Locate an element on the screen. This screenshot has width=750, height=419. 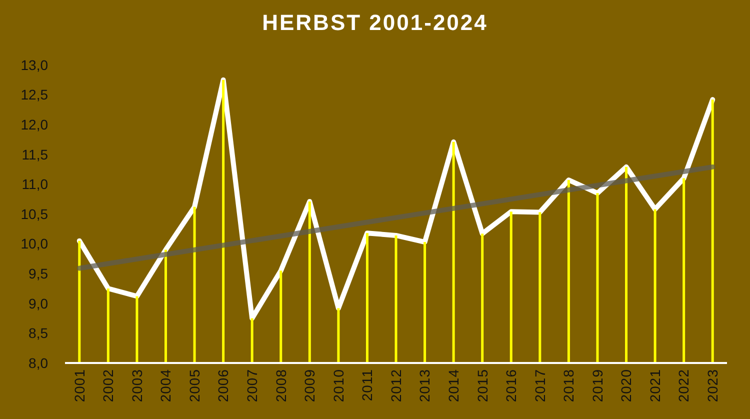
x-tick-label: 2004 is located at coordinates (166, 385).